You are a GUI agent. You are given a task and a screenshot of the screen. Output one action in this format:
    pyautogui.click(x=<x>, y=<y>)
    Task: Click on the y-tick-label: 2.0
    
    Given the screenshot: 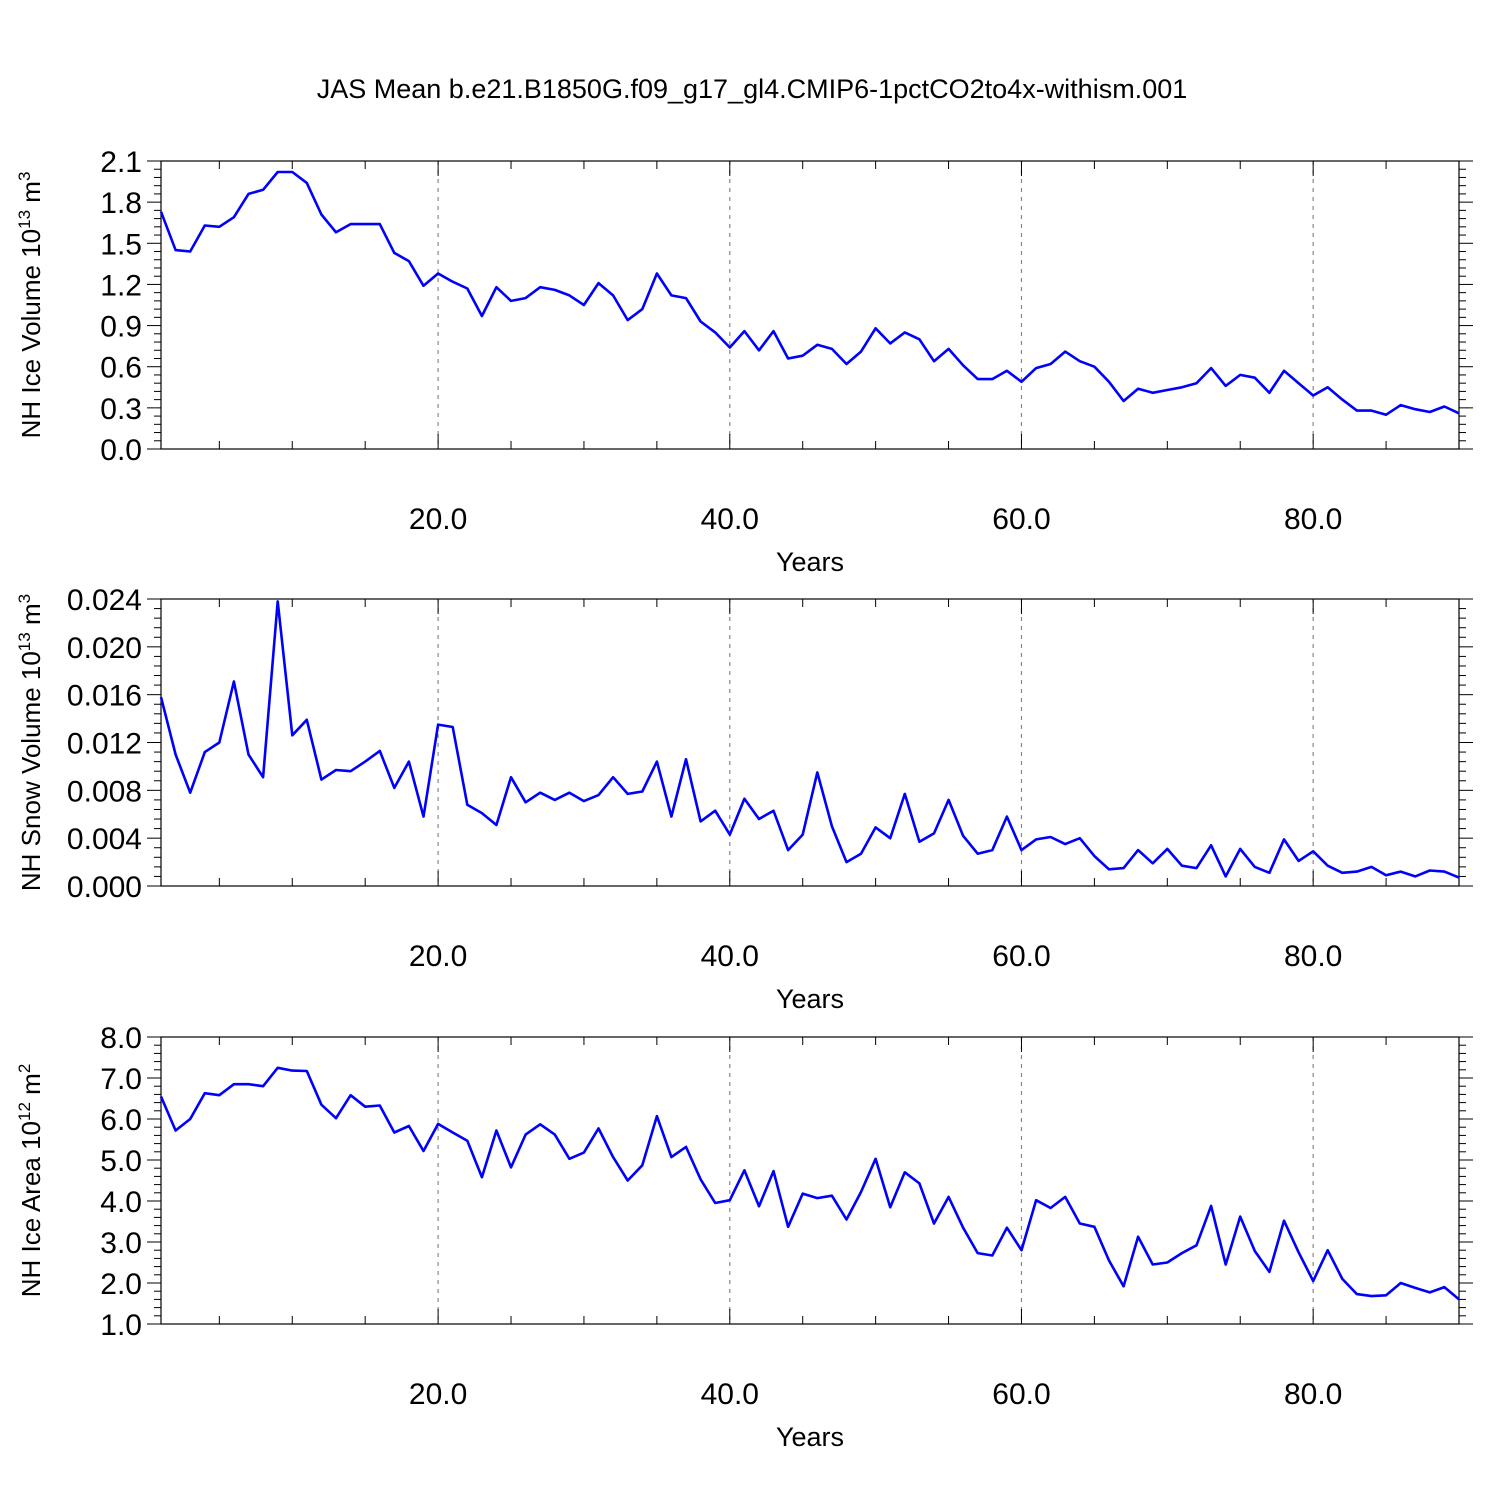 What is the action you would take?
    pyautogui.click(x=121, y=1284)
    